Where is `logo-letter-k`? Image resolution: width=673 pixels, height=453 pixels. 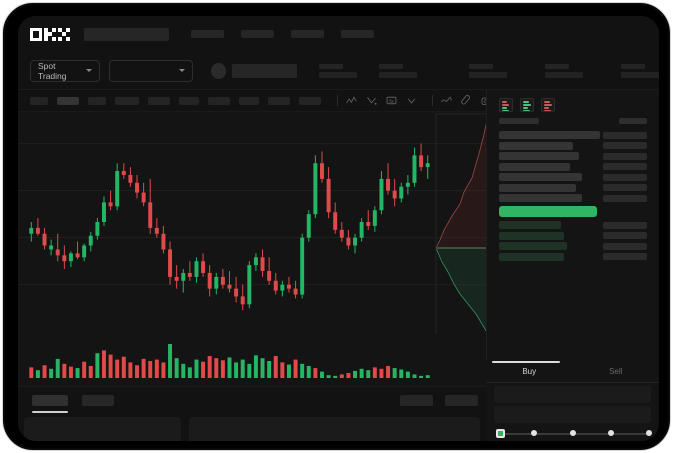 logo-letter-k is located at coordinates (50, 34).